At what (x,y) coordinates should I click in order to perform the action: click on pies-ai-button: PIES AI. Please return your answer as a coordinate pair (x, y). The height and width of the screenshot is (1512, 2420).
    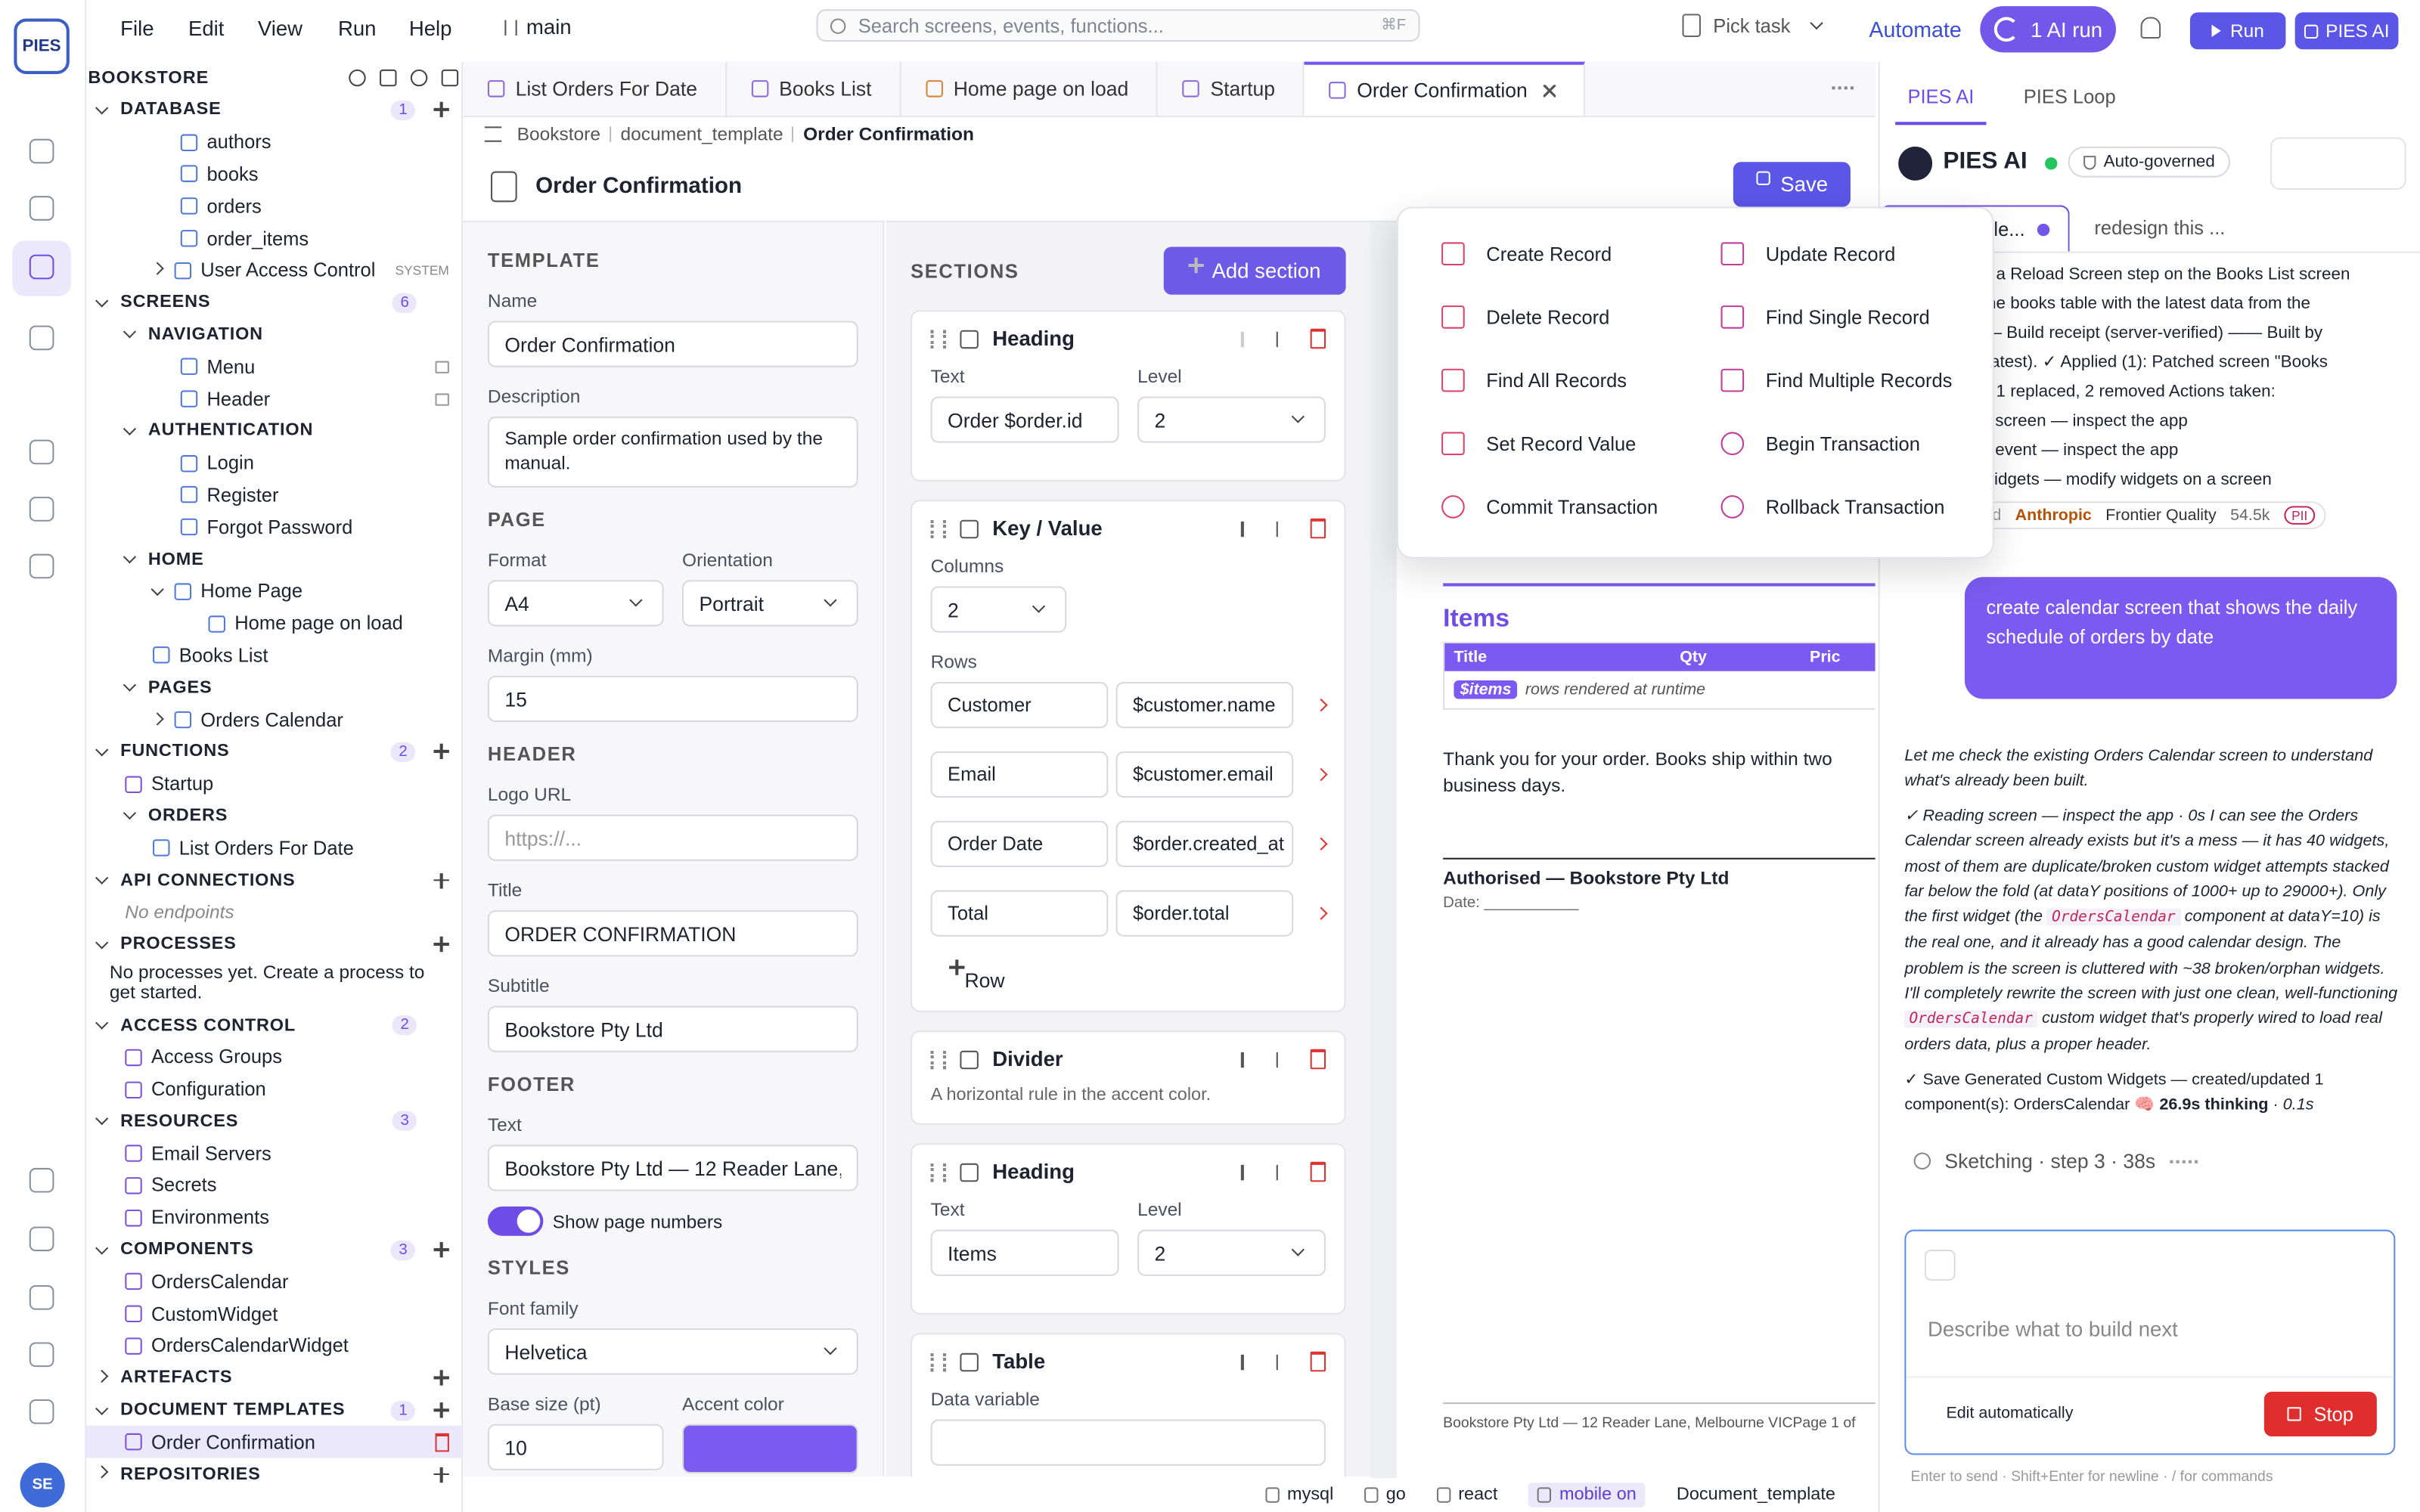
    Looking at the image, I should click on (2346, 31).